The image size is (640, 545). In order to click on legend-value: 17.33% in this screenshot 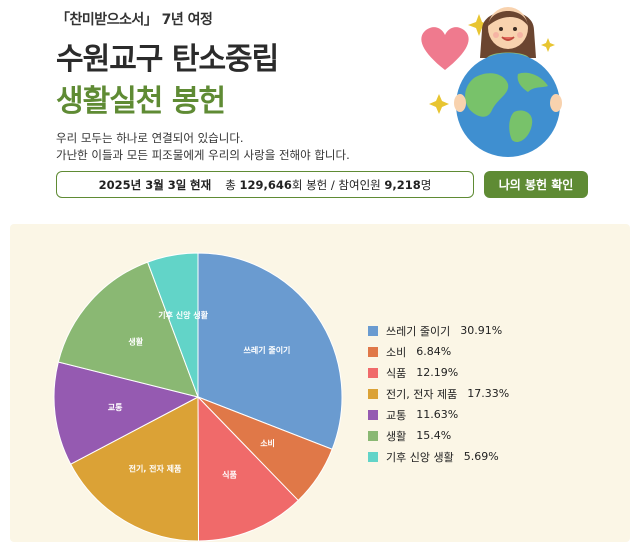, I will do `click(488, 393)`.